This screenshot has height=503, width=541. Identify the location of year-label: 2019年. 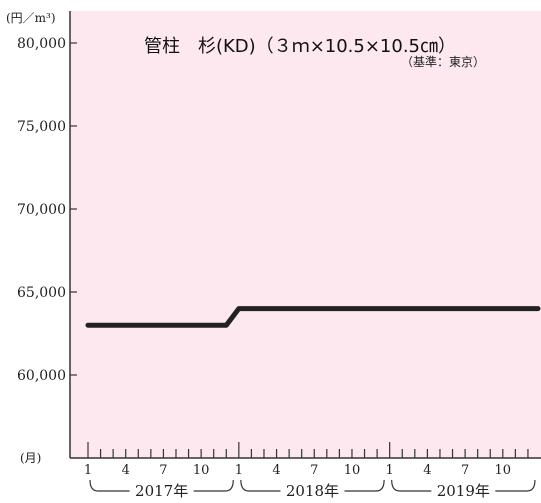
(463, 491).